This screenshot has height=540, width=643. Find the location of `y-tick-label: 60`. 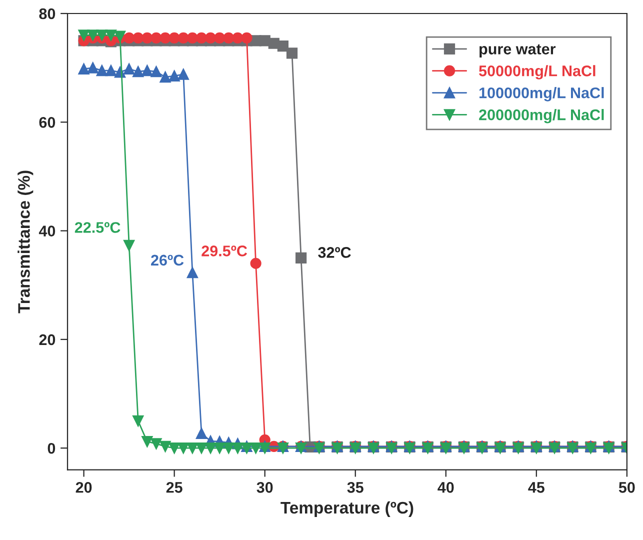

y-tick-label: 60 is located at coordinates (47, 122).